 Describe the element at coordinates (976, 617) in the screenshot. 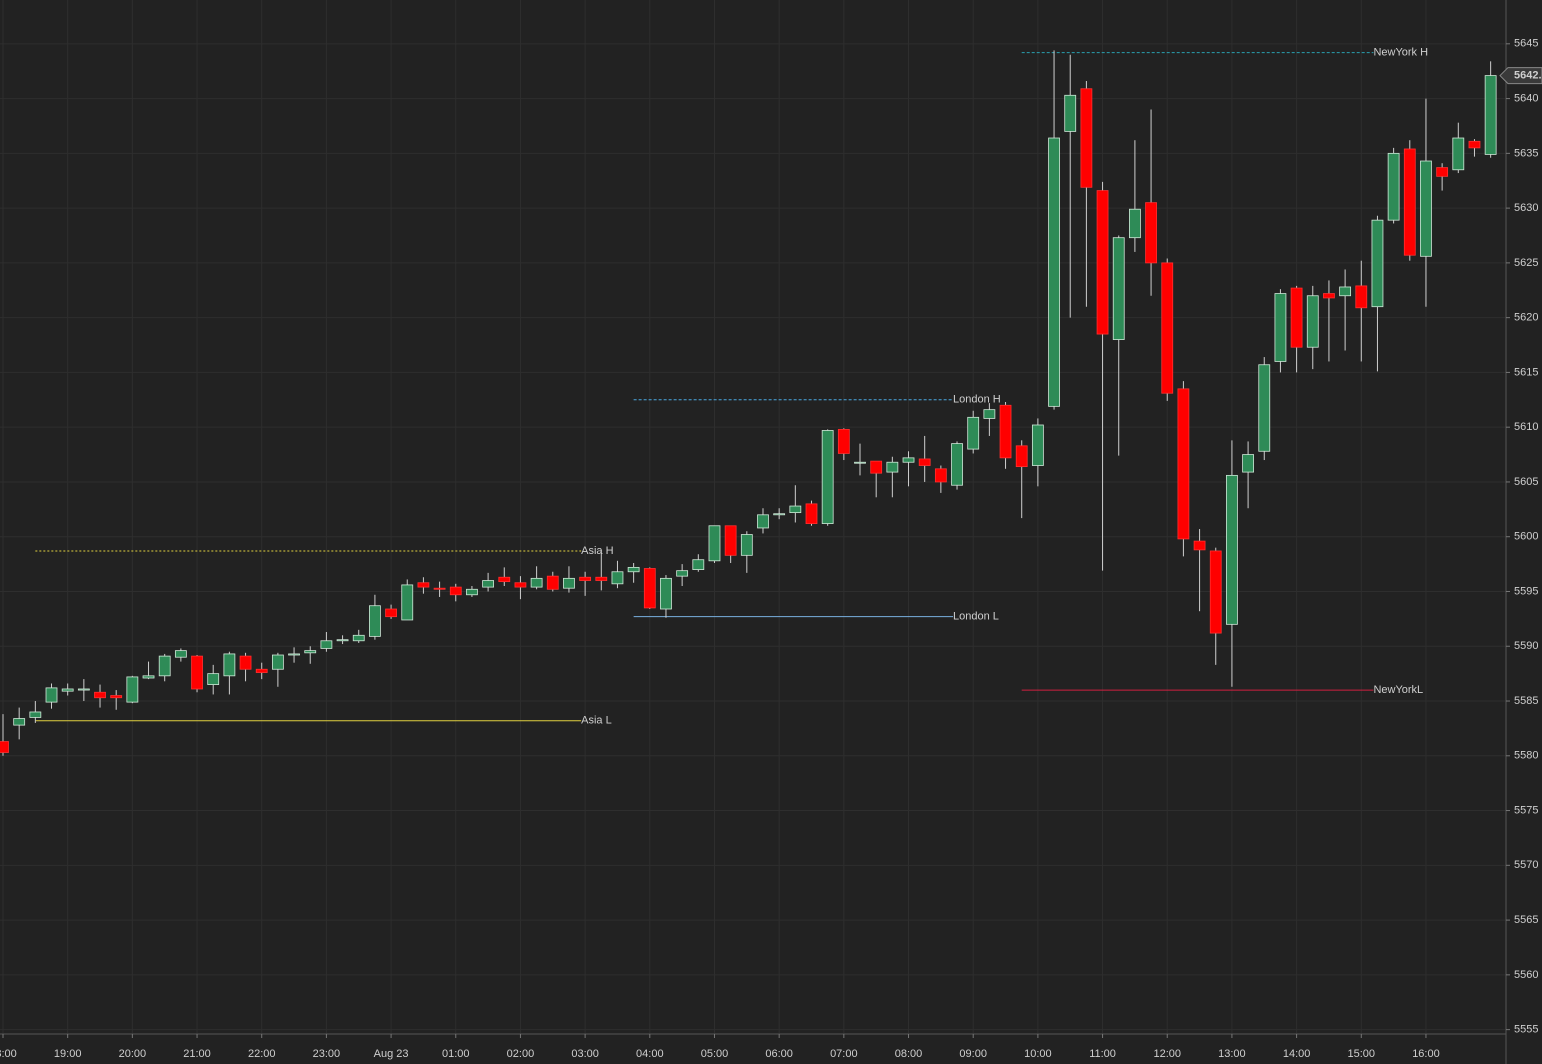

I see `level-label: London L` at that location.